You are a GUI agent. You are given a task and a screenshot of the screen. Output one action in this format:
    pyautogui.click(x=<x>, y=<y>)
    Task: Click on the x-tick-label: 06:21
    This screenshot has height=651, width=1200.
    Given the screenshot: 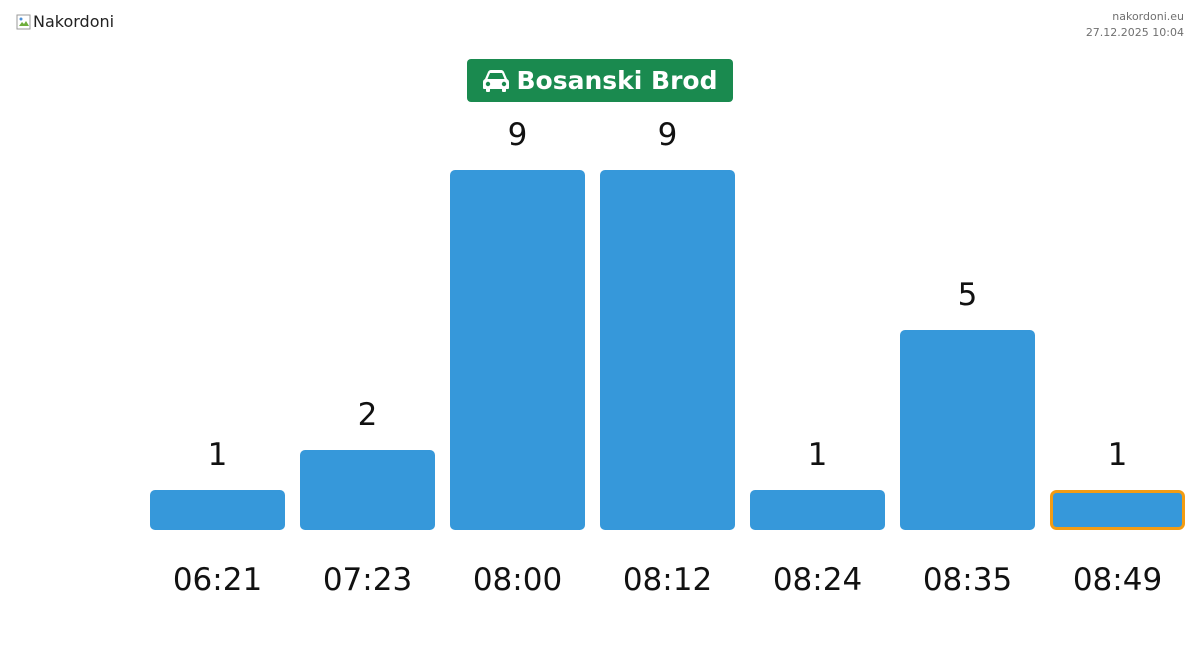 What is the action you would take?
    pyautogui.click(x=217, y=580)
    